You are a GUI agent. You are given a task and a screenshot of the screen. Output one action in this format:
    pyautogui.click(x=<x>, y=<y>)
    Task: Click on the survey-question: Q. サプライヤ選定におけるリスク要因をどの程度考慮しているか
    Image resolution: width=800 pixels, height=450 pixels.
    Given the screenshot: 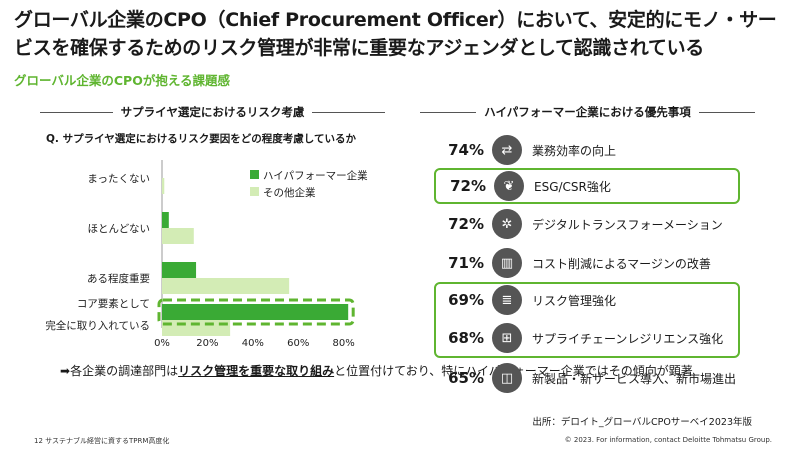 What is the action you would take?
    pyautogui.click(x=201, y=139)
    